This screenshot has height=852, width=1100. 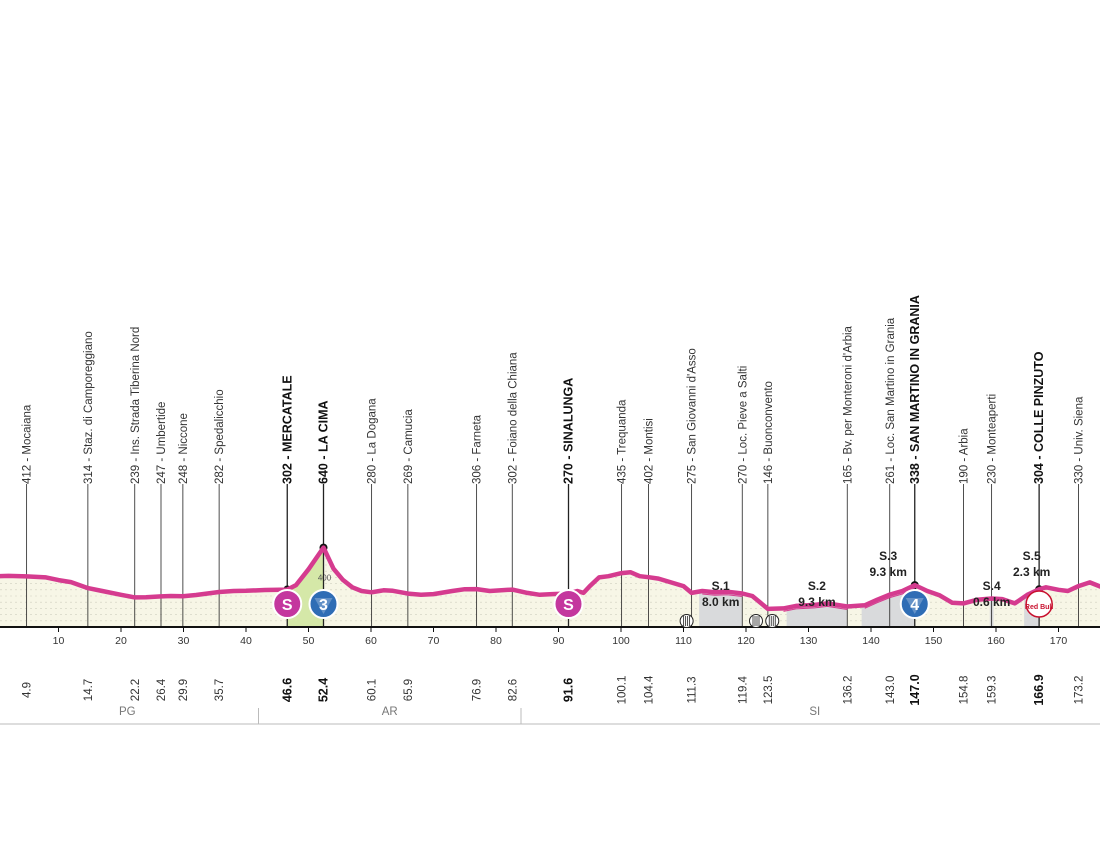 I want to click on place-label: 282 - Spedalicchio, so click(x=220, y=436).